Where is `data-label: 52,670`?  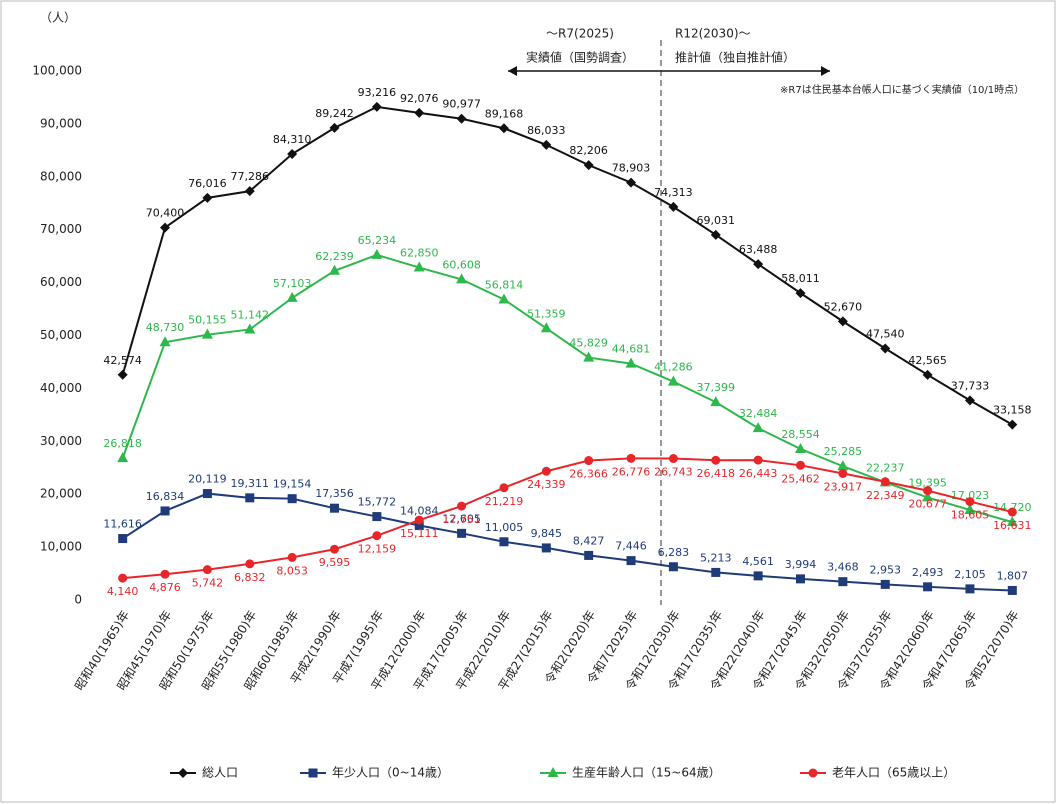 data-label: 52,670 is located at coordinates (843, 306).